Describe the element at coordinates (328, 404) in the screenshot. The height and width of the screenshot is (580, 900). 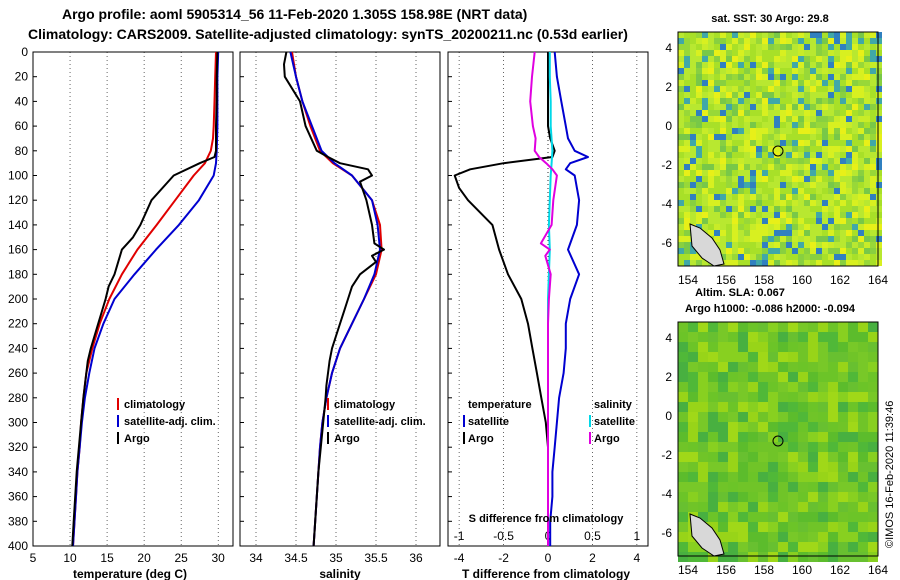
I see `legend-swatch-climatology` at that location.